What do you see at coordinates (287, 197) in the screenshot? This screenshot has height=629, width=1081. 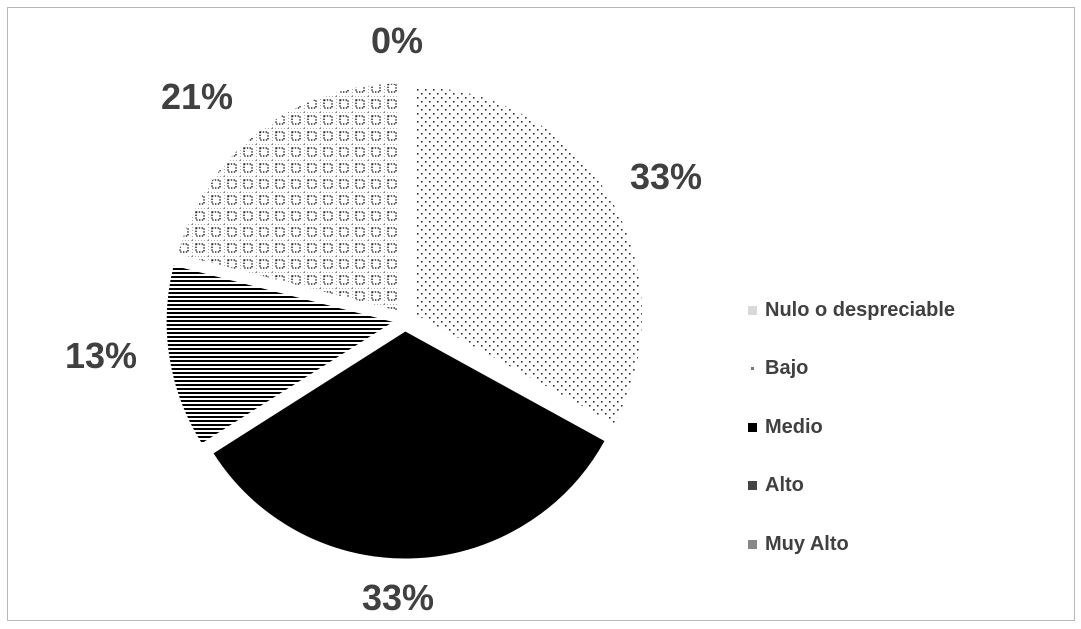 I see `pie-slice-muy-alto` at bounding box center [287, 197].